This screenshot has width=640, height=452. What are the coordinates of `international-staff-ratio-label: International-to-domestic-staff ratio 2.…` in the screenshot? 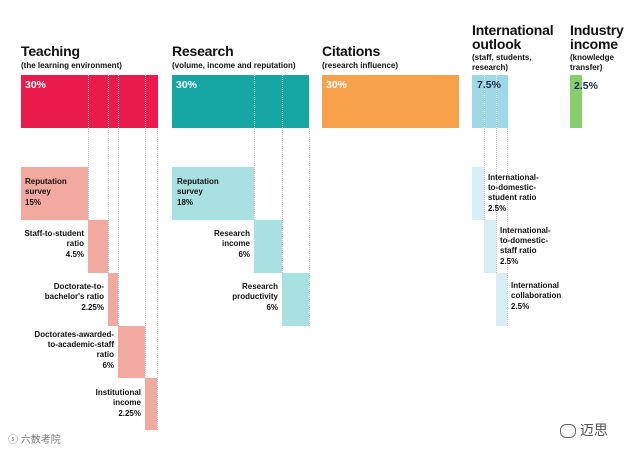 It's located at (525, 246).